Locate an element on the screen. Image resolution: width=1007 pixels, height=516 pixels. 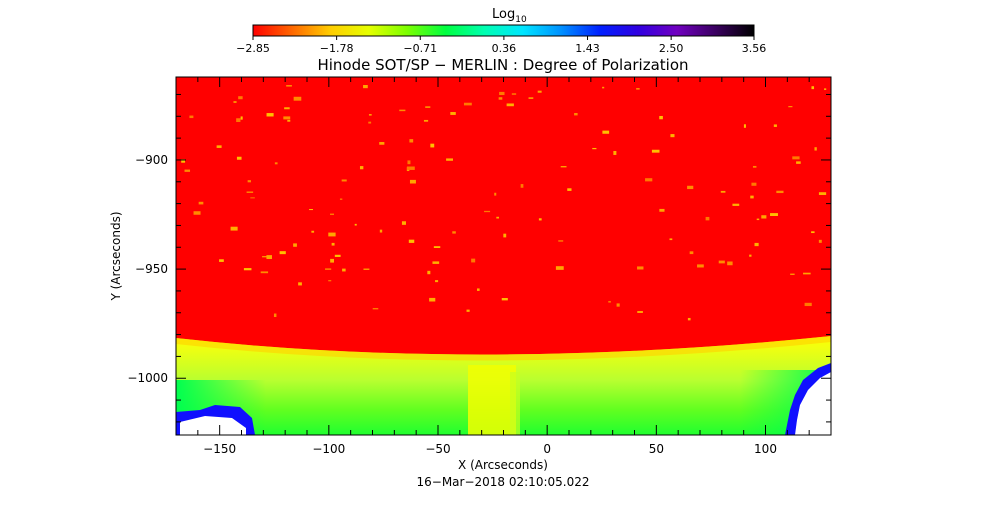
colorbar-tick-label: −2.85 is located at coordinates (253, 48).